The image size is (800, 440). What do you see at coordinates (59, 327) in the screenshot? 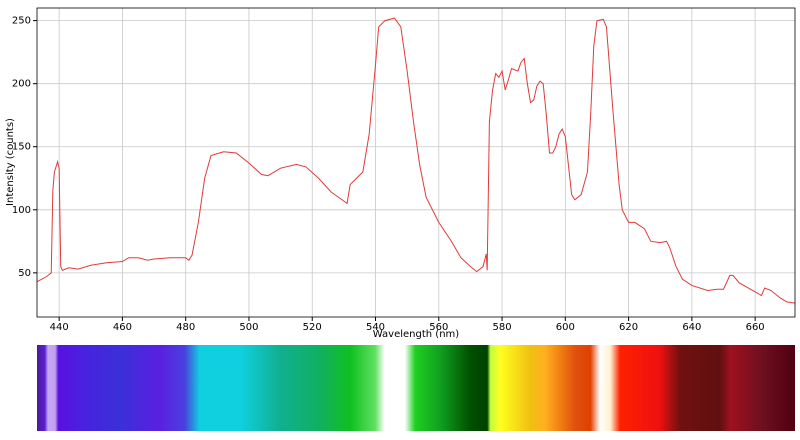
I see `x-tick-label: 440` at bounding box center [59, 327].